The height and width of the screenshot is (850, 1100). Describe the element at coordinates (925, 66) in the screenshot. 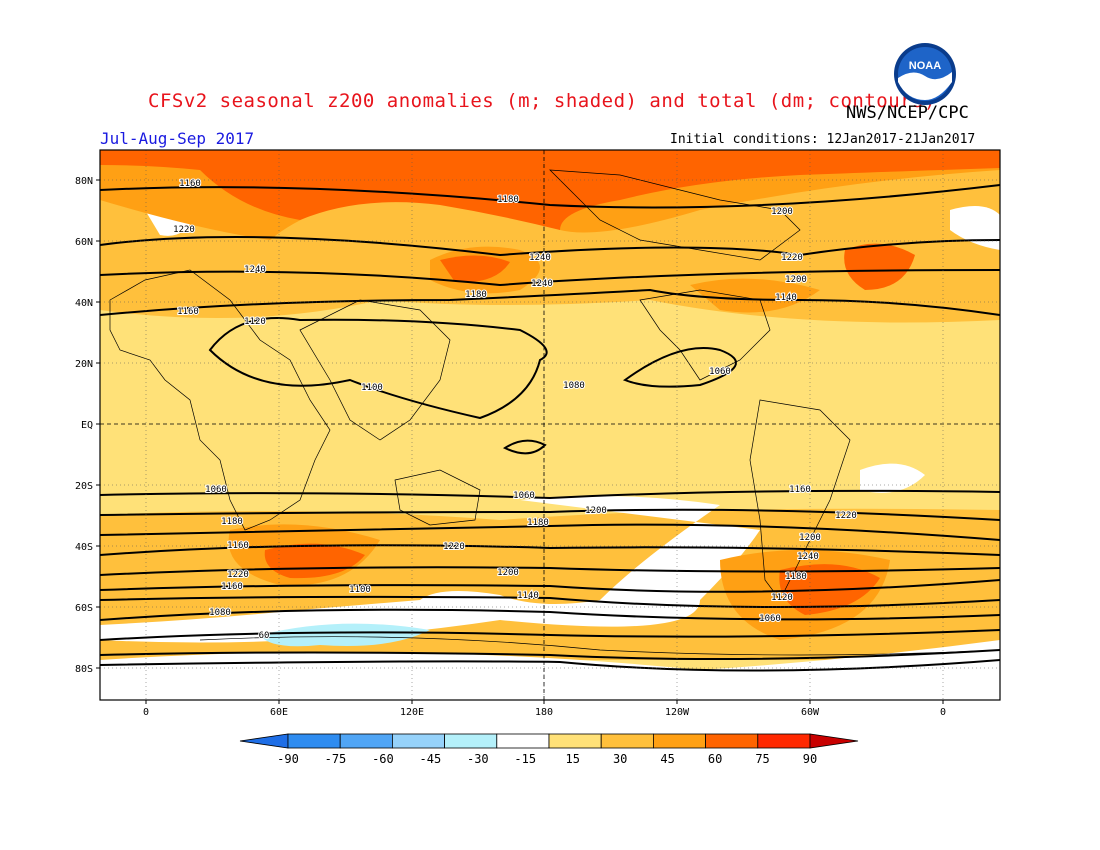

I see `logo-text: NOAA` at that location.